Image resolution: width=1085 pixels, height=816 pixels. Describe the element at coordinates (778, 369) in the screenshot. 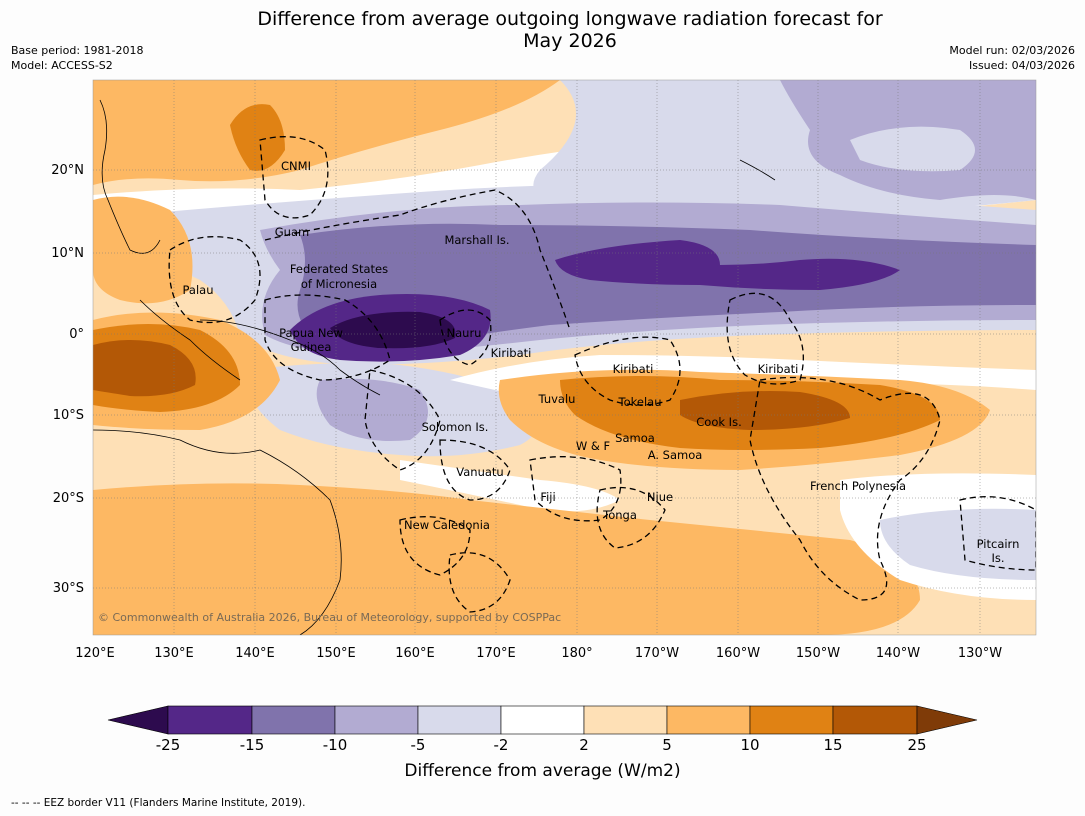

I see `label-kiribati-east: Kiribati` at that location.